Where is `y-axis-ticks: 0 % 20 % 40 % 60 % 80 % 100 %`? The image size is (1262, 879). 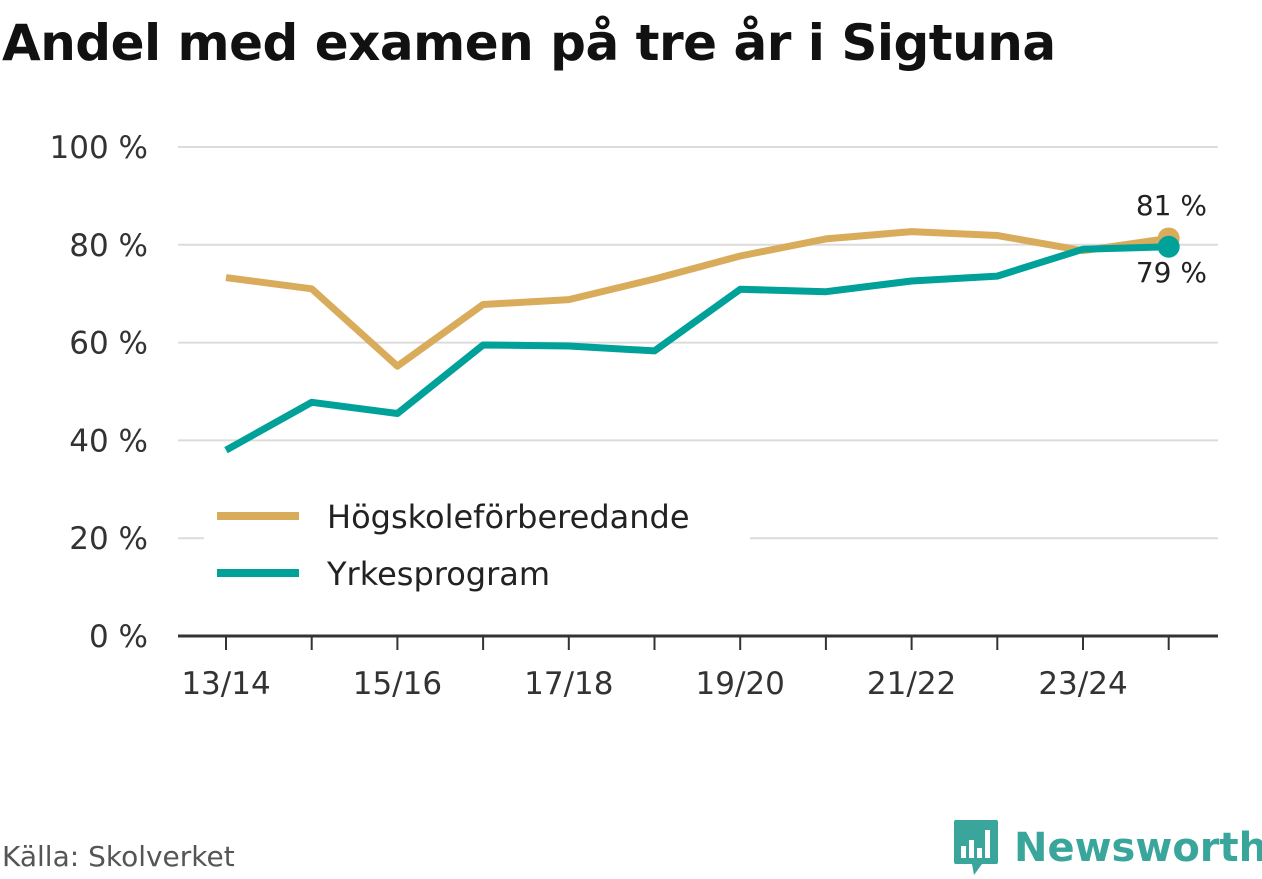 y-axis-ticks: 0 % 20 % 40 % 60 % 80 % 100 % is located at coordinates (99, 392).